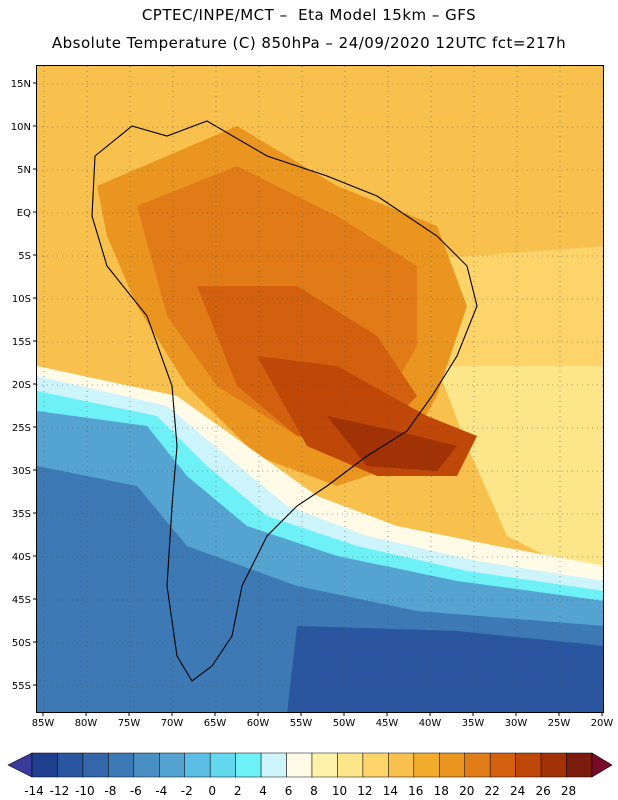 The height and width of the screenshot is (800, 618). Describe the element at coordinates (364, 791) in the screenshot. I see `colorbar-label: 12` at that location.